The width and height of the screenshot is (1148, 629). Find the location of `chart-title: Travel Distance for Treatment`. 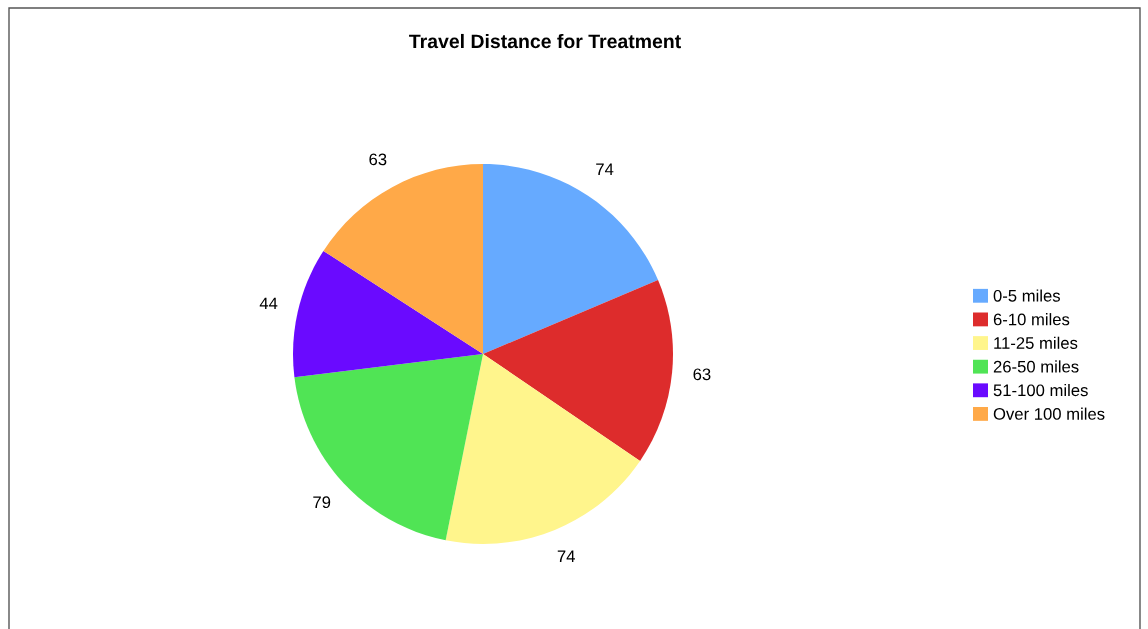

chart-title: Travel Distance for Treatment is located at coordinates (545, 41).